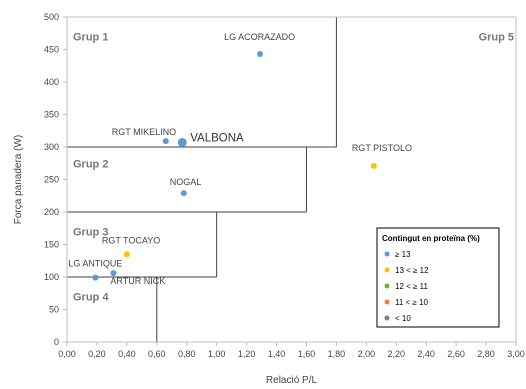 The height and width of the screenshot is (389, 526). Describe the element at coordinates (259, 37) in the screenshot. I see `point-label: LG ACORAZADO` at that location.